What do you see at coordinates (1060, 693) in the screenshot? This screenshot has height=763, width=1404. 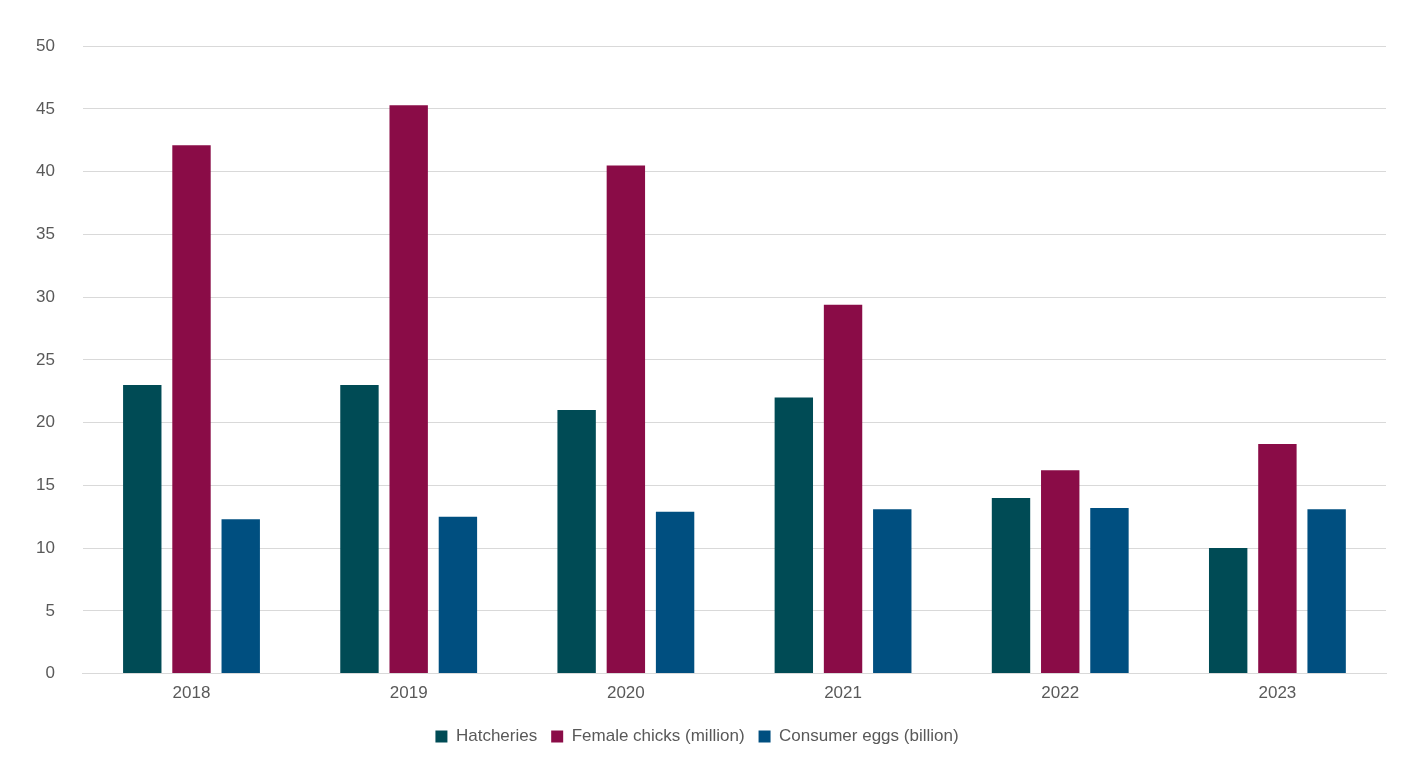 I see `x-tick-label: 2022` at bounding box center [1060, 693].